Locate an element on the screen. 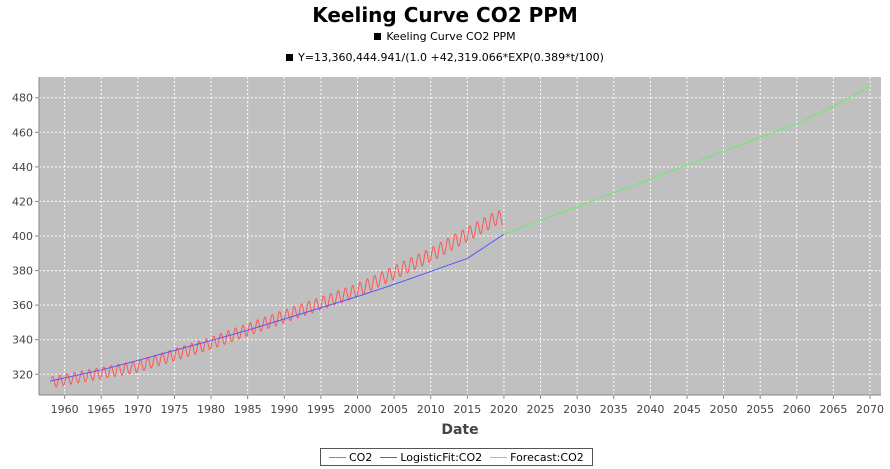  x-axis-label: Date is located at coordinates (459, 430).